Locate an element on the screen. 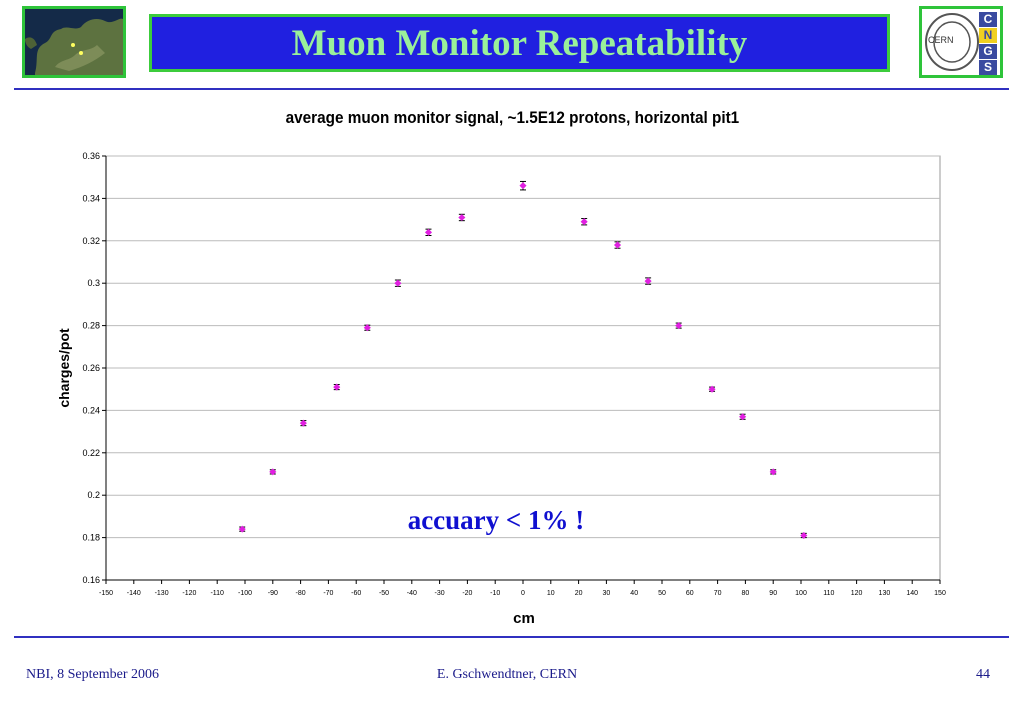  y-tick-label: 0.2 is located at coordinates (93, 495).